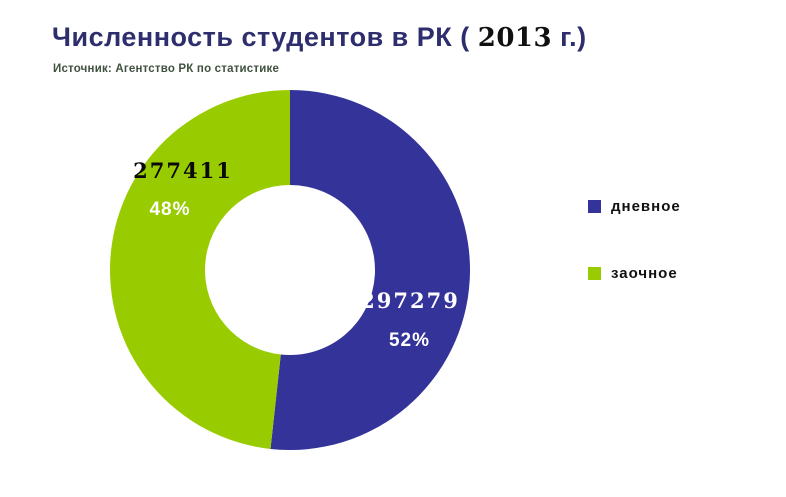  I want to click on legend-label-zaochnoe: заочное, so click(644, 273).